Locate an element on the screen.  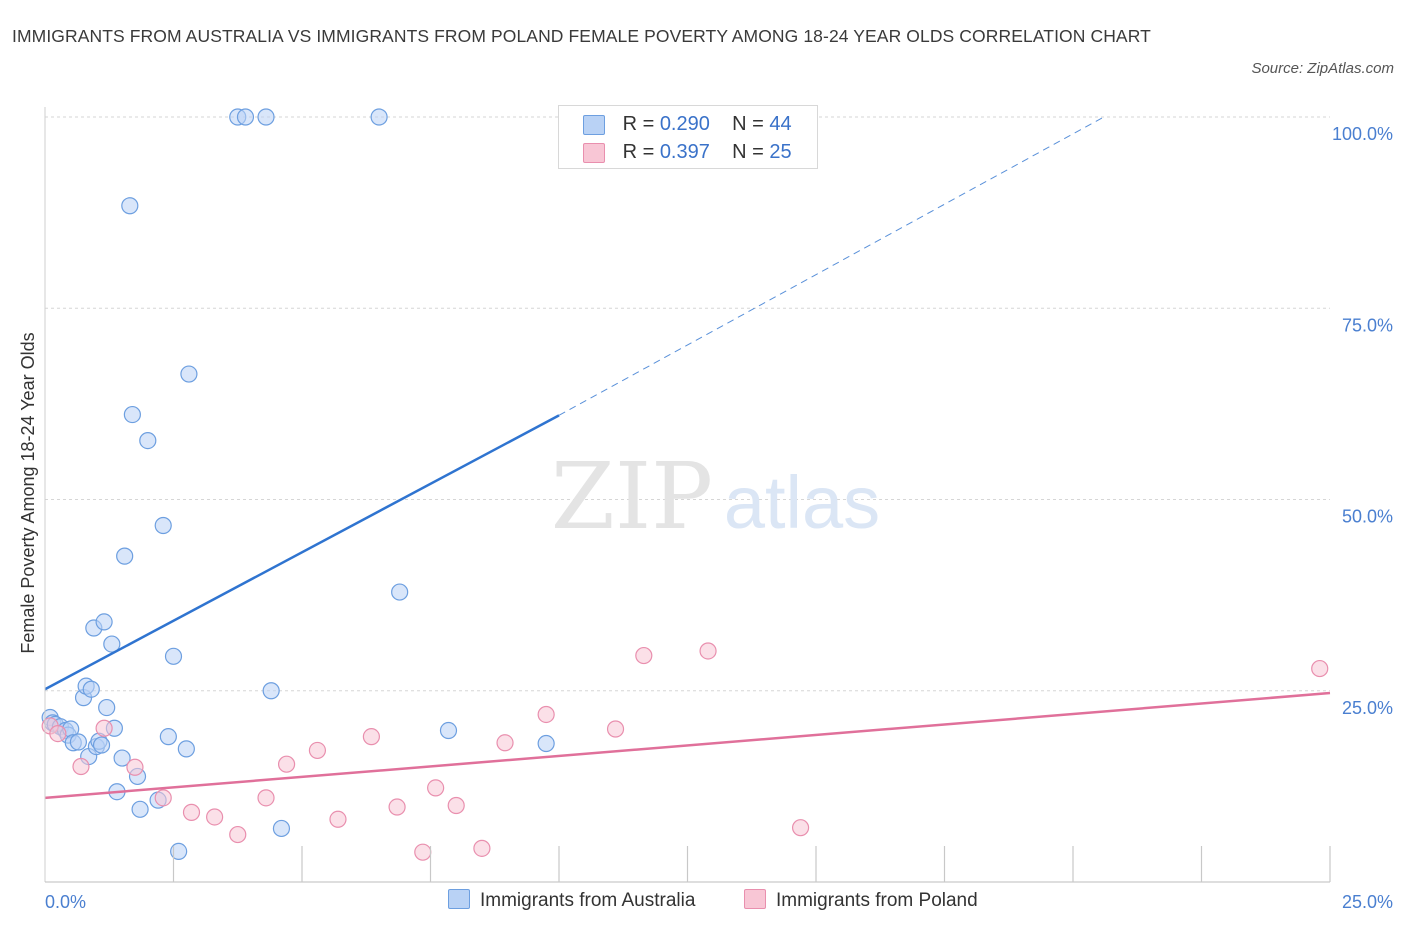
legend-swatch-australia is located at coordinates (459, 898).